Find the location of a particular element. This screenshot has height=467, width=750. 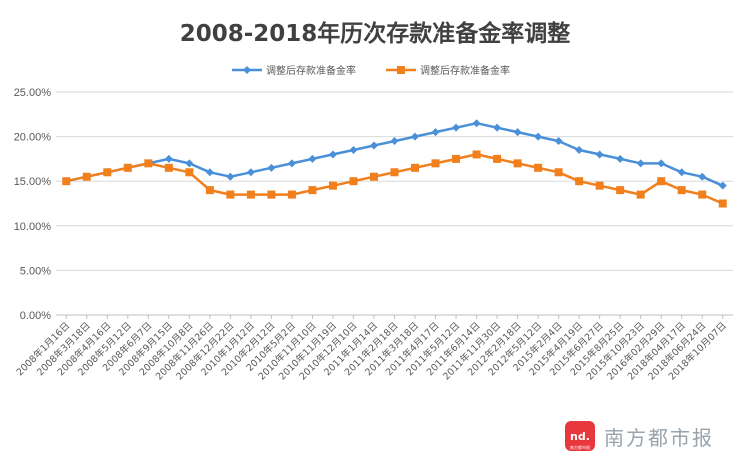

y-tick-label: 5.00% is located at coordinates (35, 271).